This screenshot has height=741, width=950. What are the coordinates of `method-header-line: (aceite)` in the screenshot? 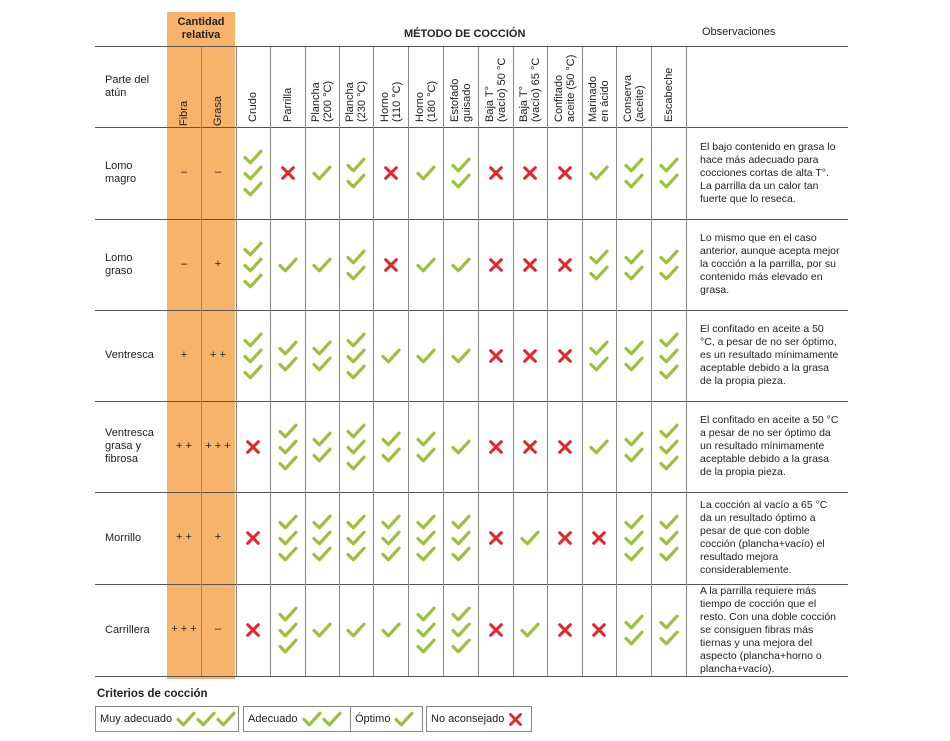 It's located at (639, 103).